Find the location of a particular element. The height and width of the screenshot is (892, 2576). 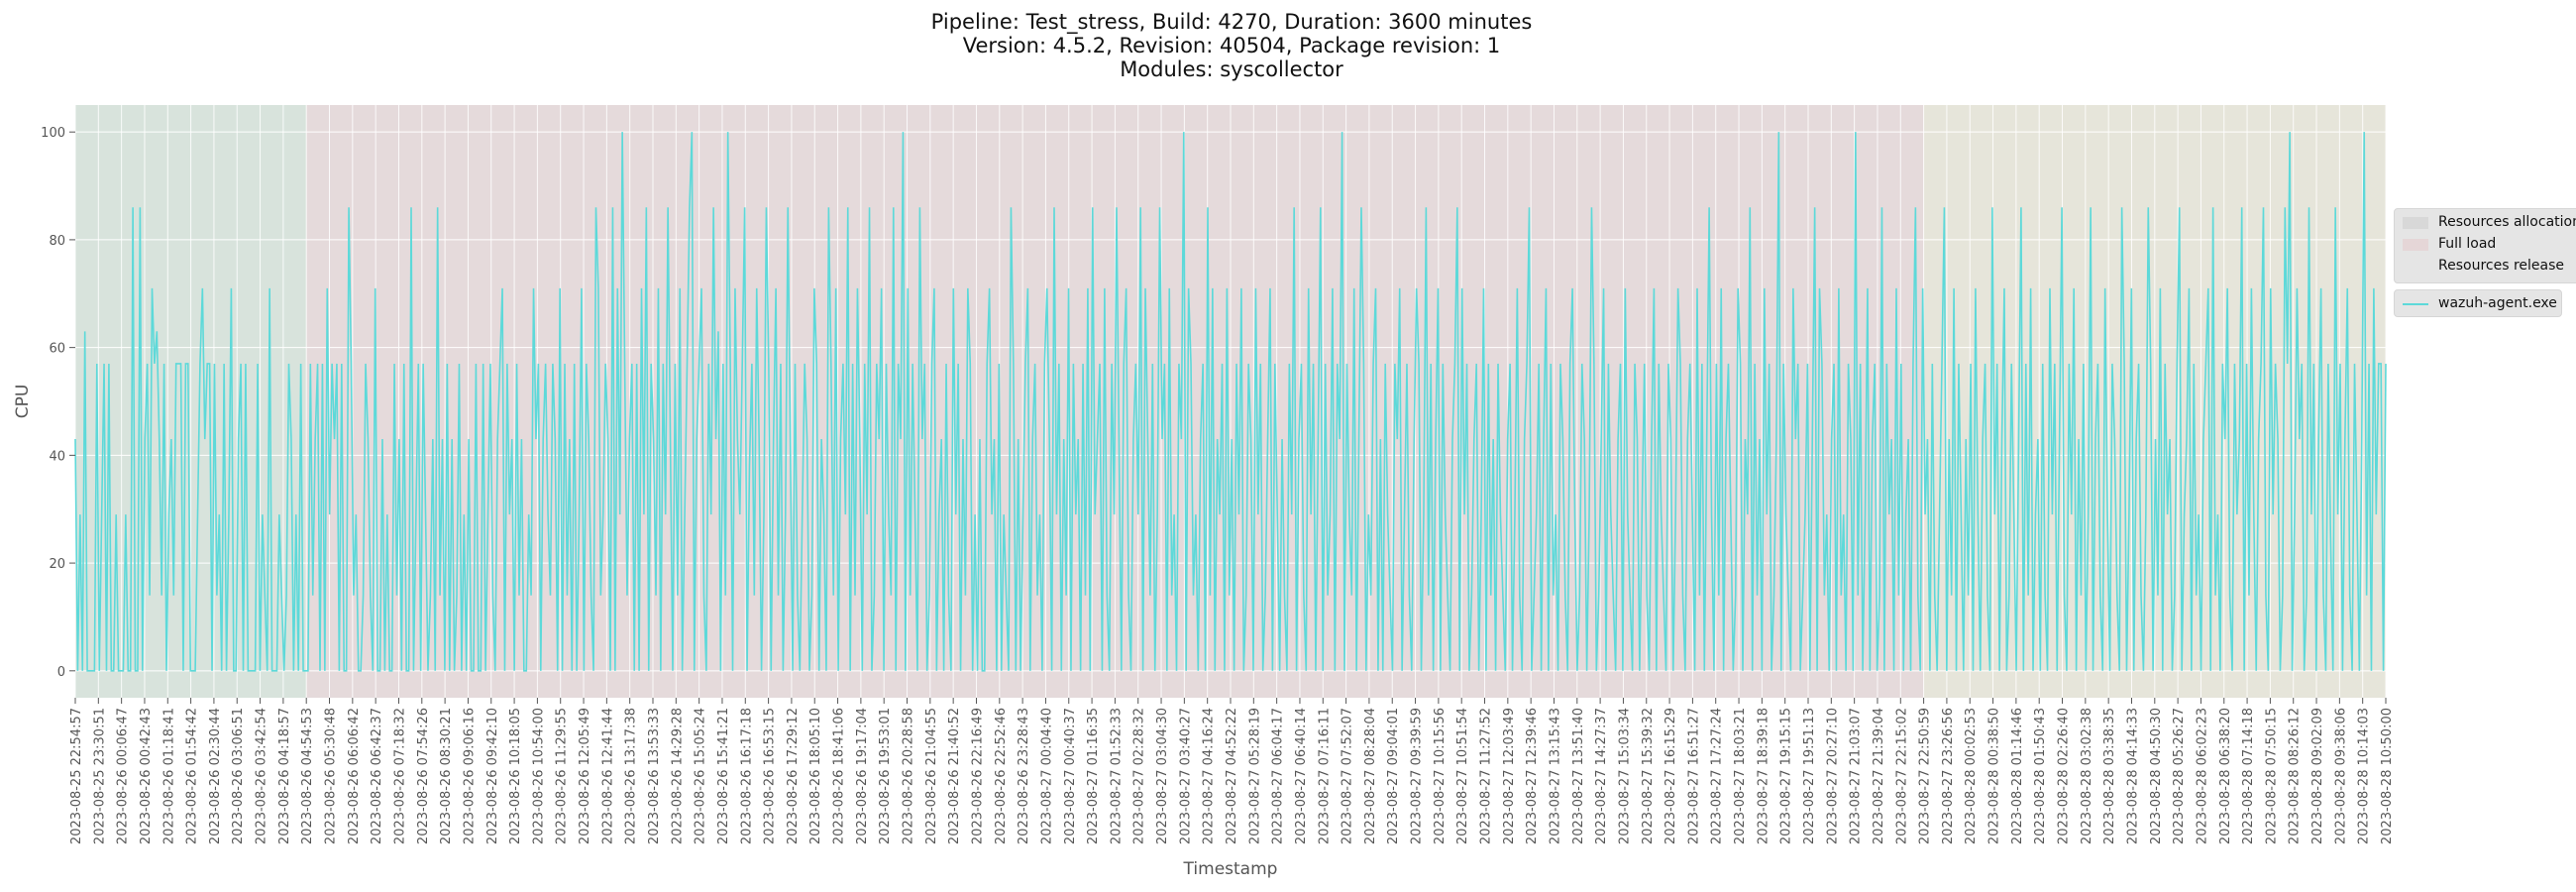

x-tick-label: 2023-08-28 00:38:50 is located at coordinates (1995, 776).